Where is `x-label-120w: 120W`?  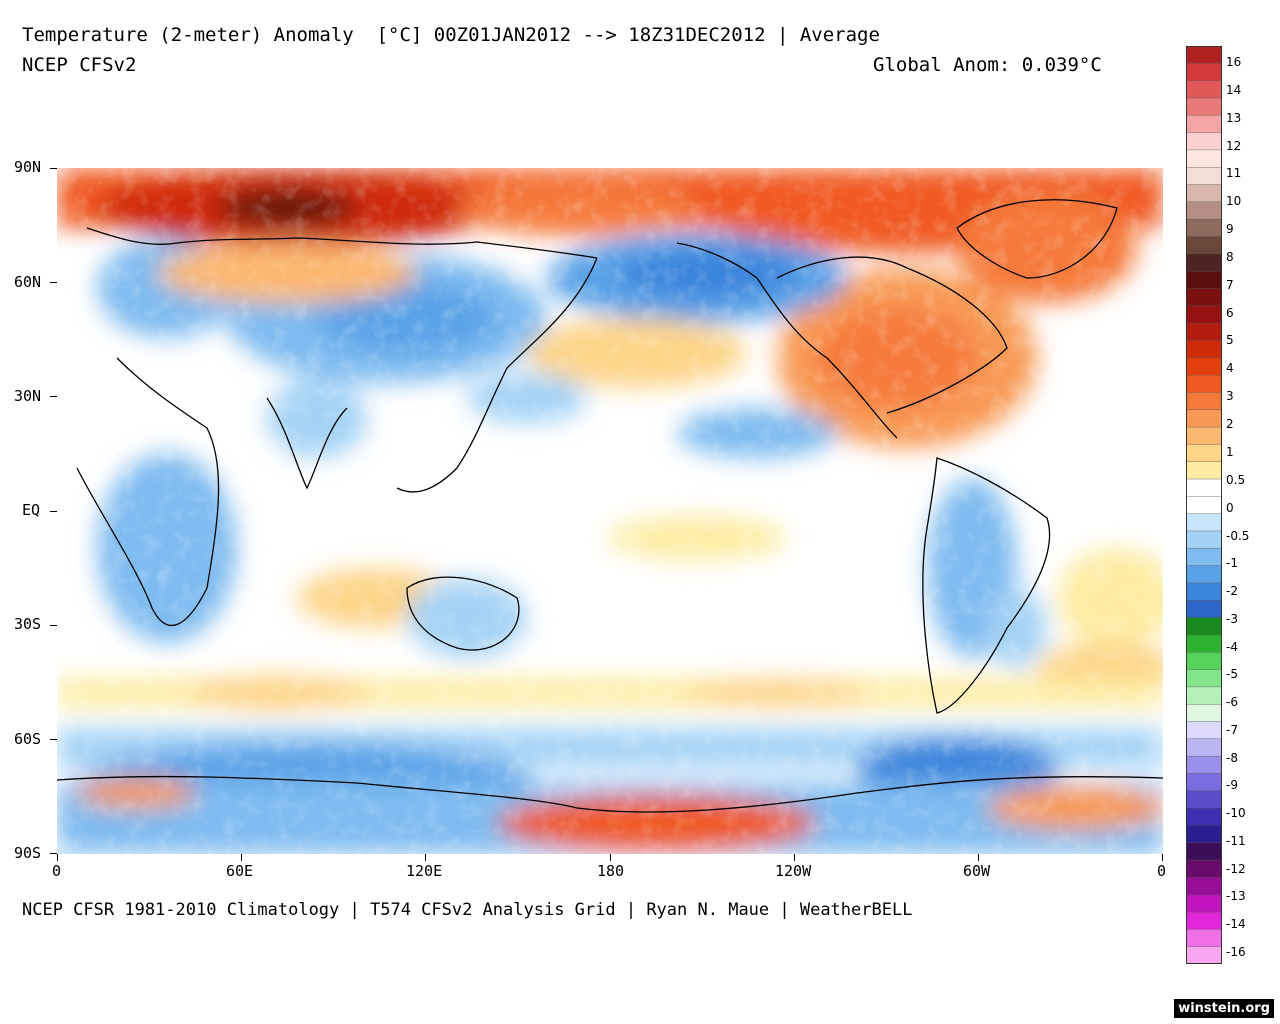
x-label-120w: 120W is located at coordinates (793, 871).